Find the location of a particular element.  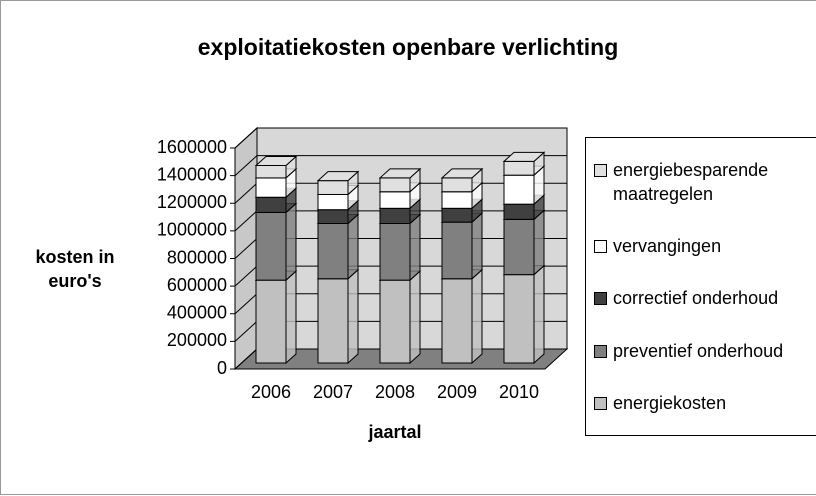

legend-item: correctief onderhoud is located at coordinates (705, 298).